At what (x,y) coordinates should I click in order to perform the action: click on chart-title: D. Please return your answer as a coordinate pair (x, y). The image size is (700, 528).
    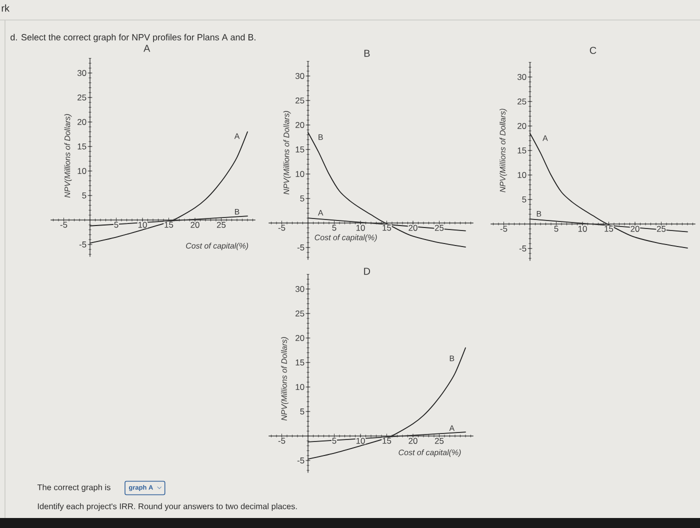
    Looking at the image, I should click on (367, 271).